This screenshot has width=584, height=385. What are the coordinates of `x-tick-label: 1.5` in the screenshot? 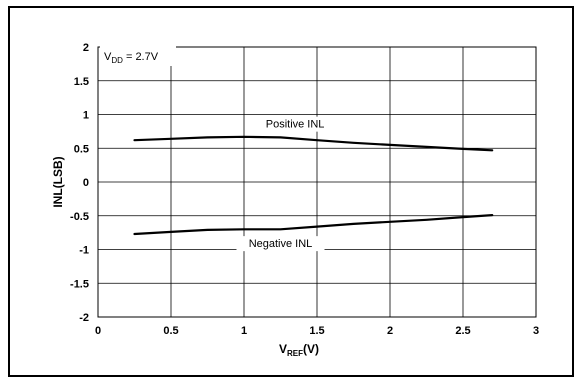 It's located at (316, 331).